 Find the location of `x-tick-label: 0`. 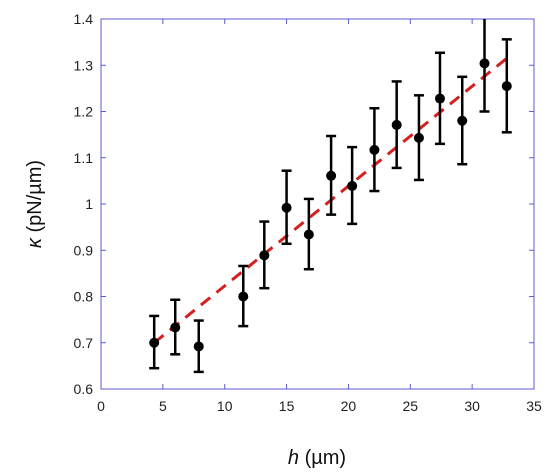

x-tick-label: 0 is located at coordinates (101, 406).